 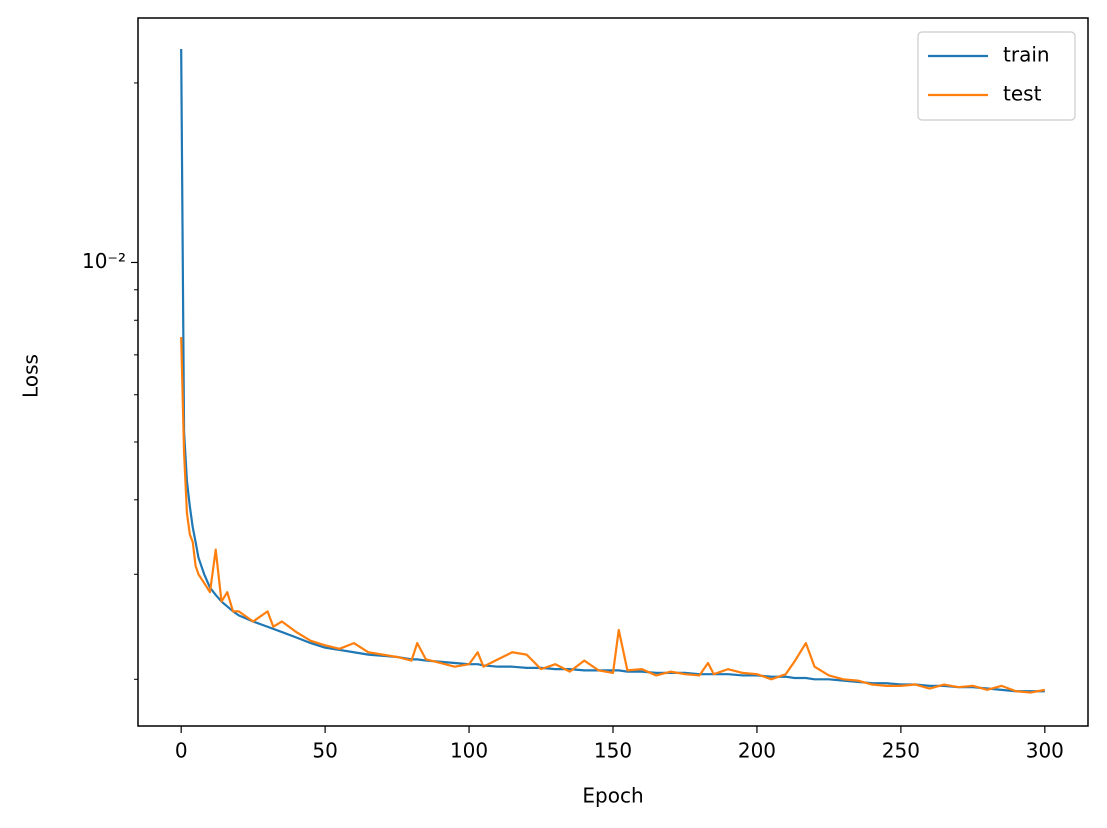 I want to click on x-tick-label: 50, so click(x=324, y=751).